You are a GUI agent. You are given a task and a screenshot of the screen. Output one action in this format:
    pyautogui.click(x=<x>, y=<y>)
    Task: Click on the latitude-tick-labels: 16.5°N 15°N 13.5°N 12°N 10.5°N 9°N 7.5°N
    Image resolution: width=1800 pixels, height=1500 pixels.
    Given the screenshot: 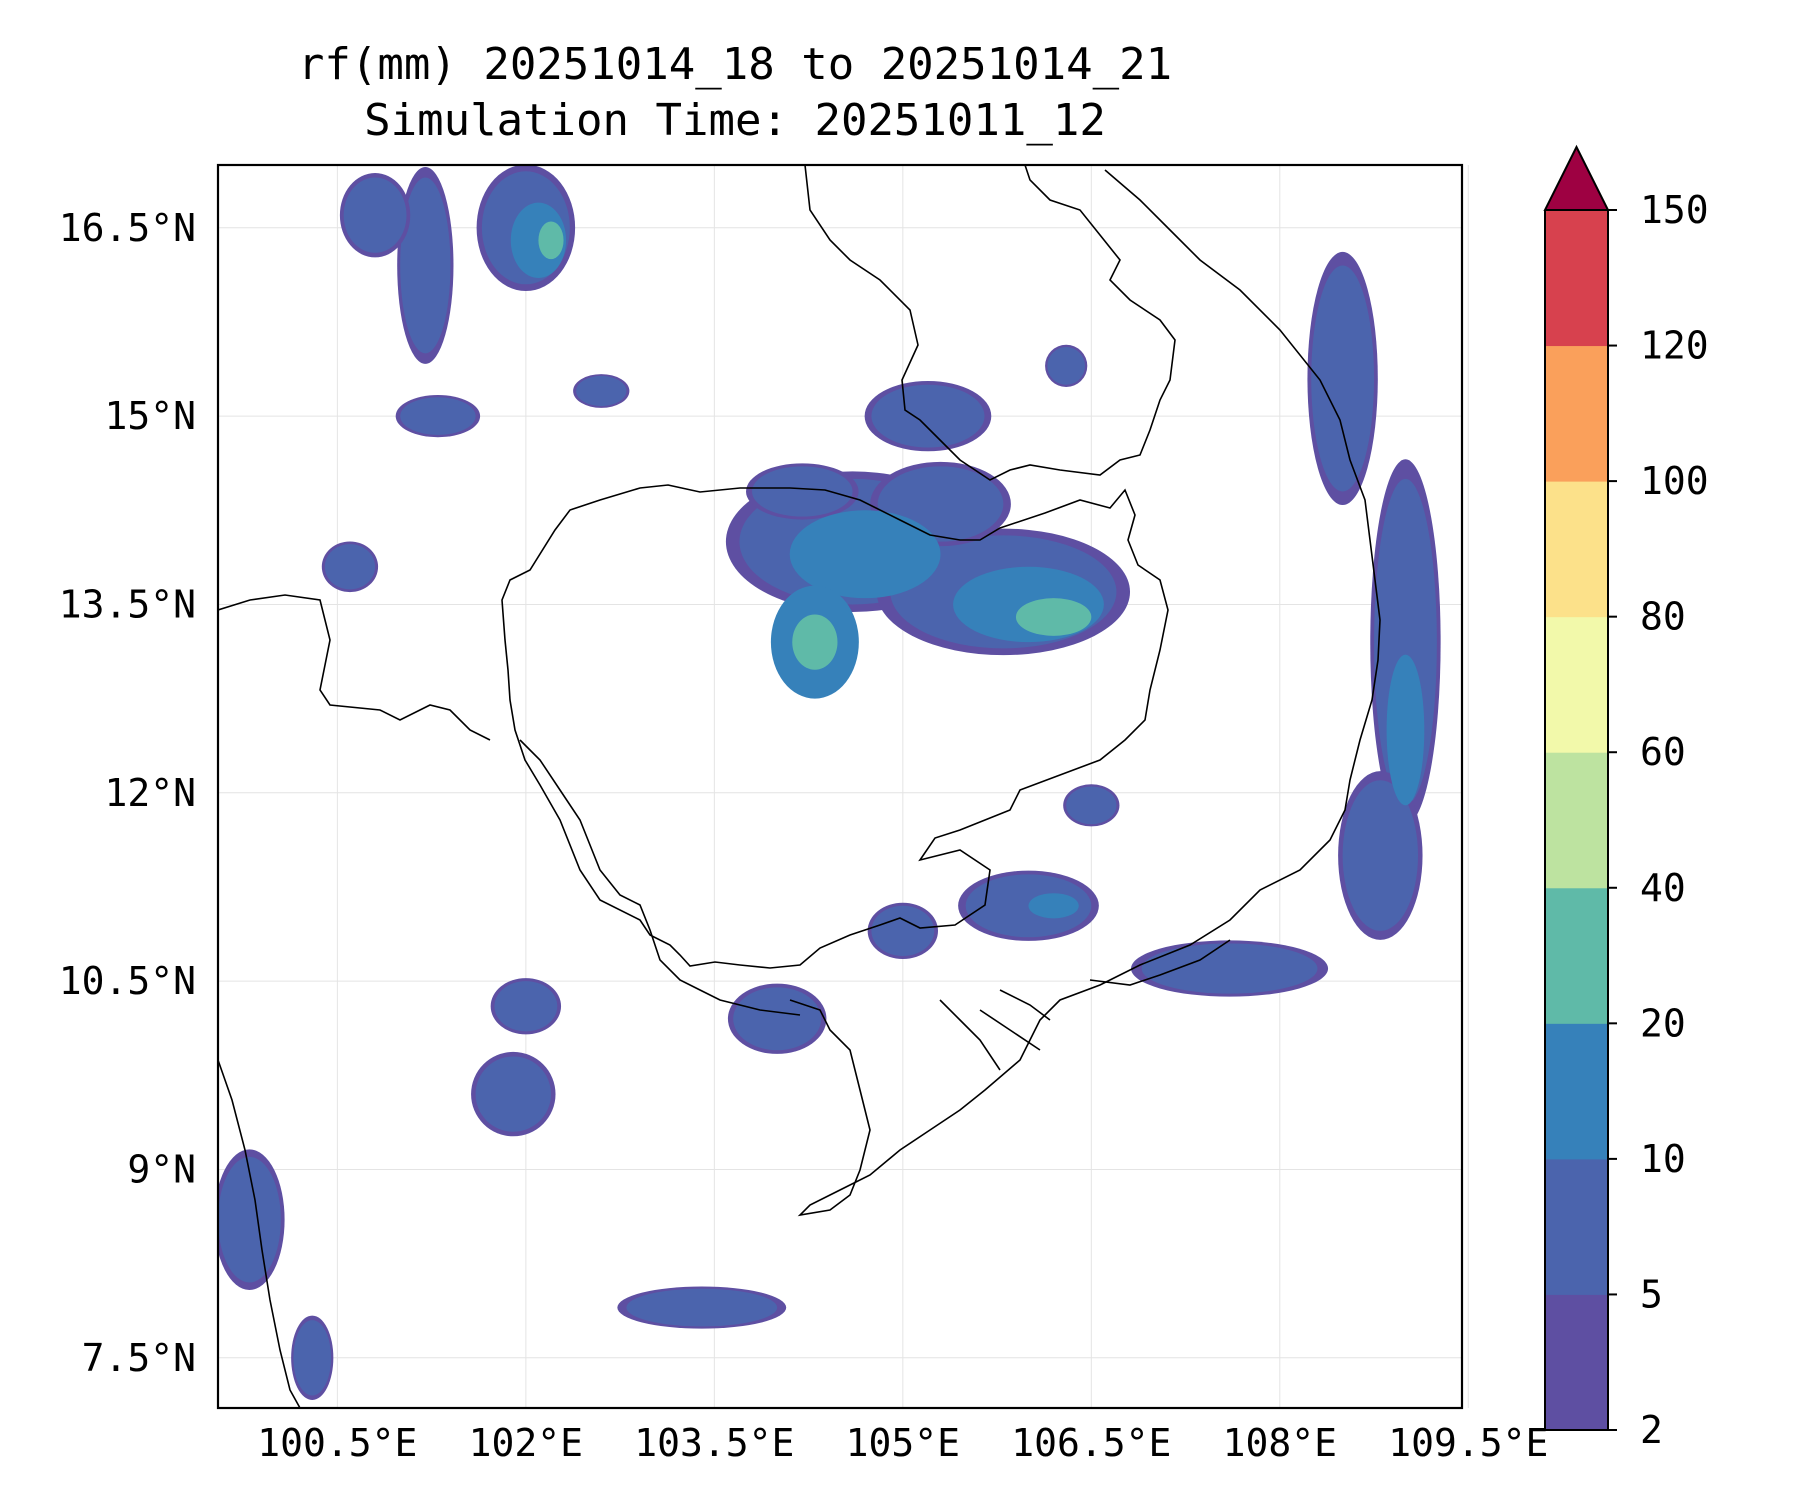 What is the action you would take?
    pyautogui.click(x=127, y=793)
    